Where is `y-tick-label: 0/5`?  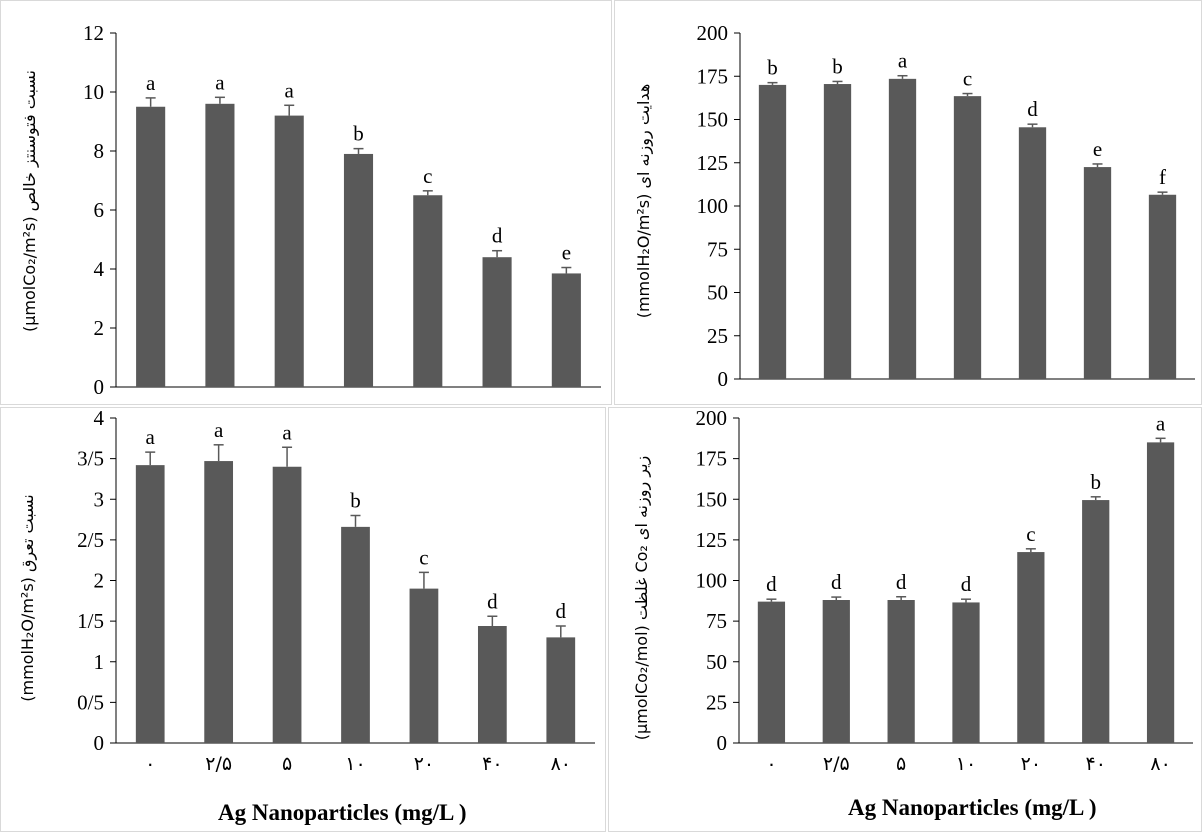 y-tick-label: 0/5 is located at coordinates (90, 702).